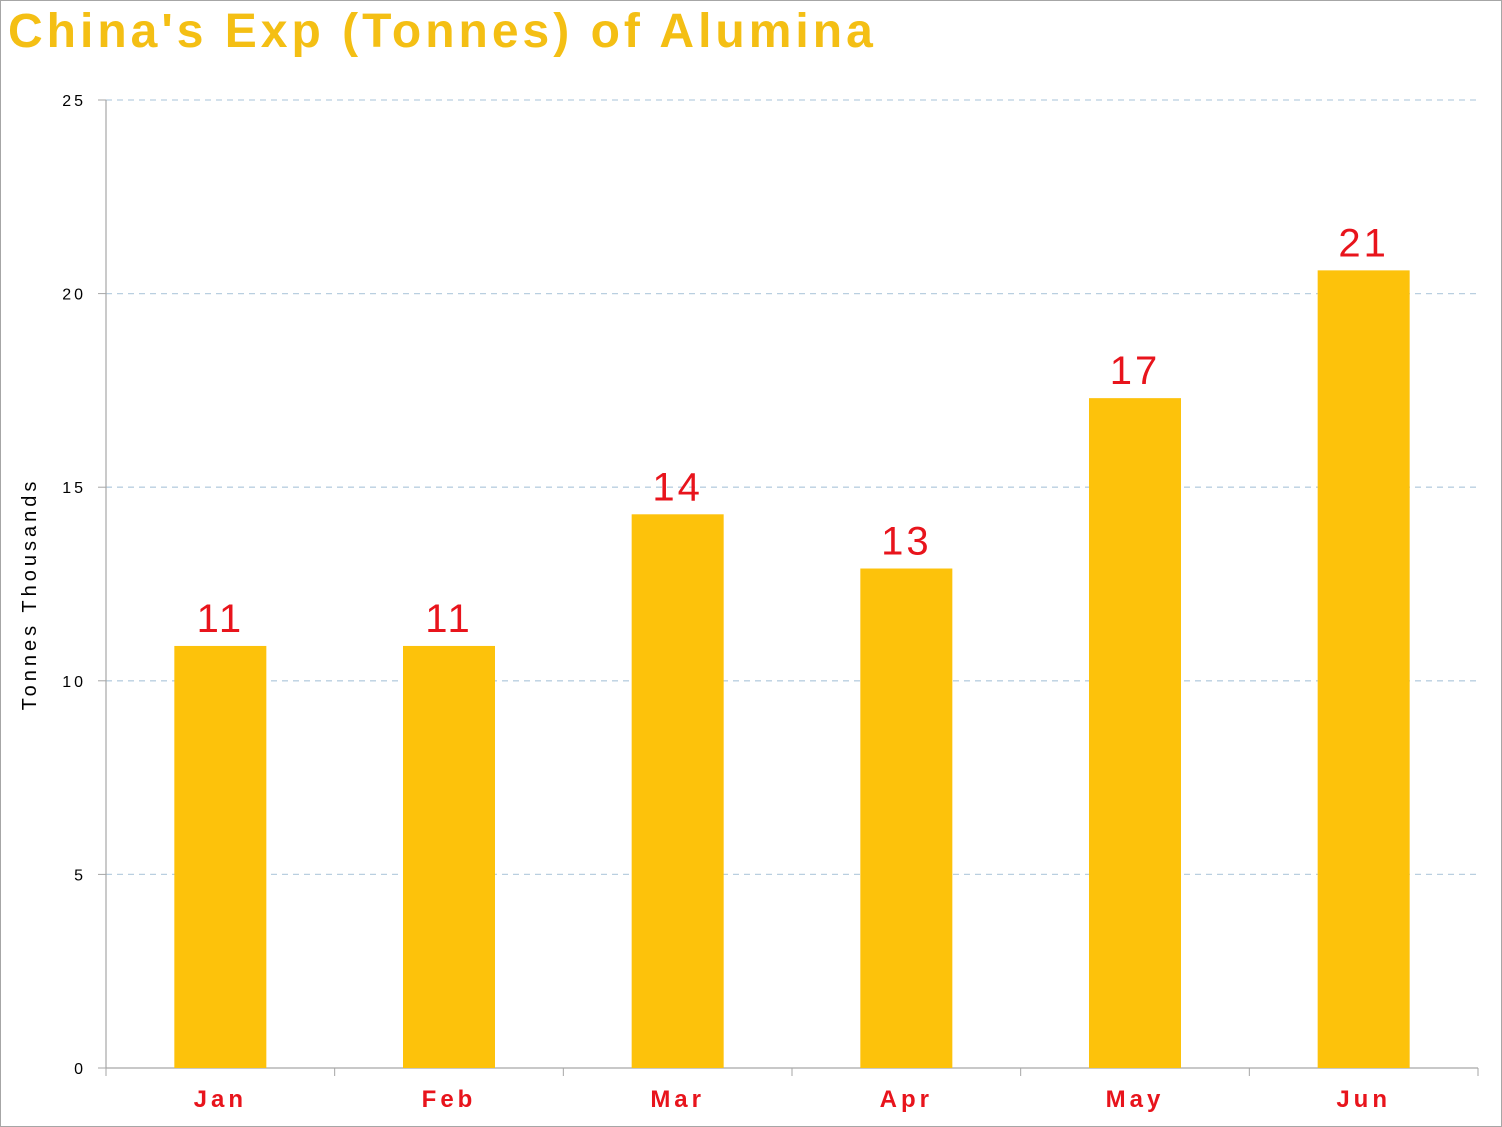  Describe the element at coordinates (906, 1099) in the screenshot. I see `x-tick-label-apr: Apr` at that location.